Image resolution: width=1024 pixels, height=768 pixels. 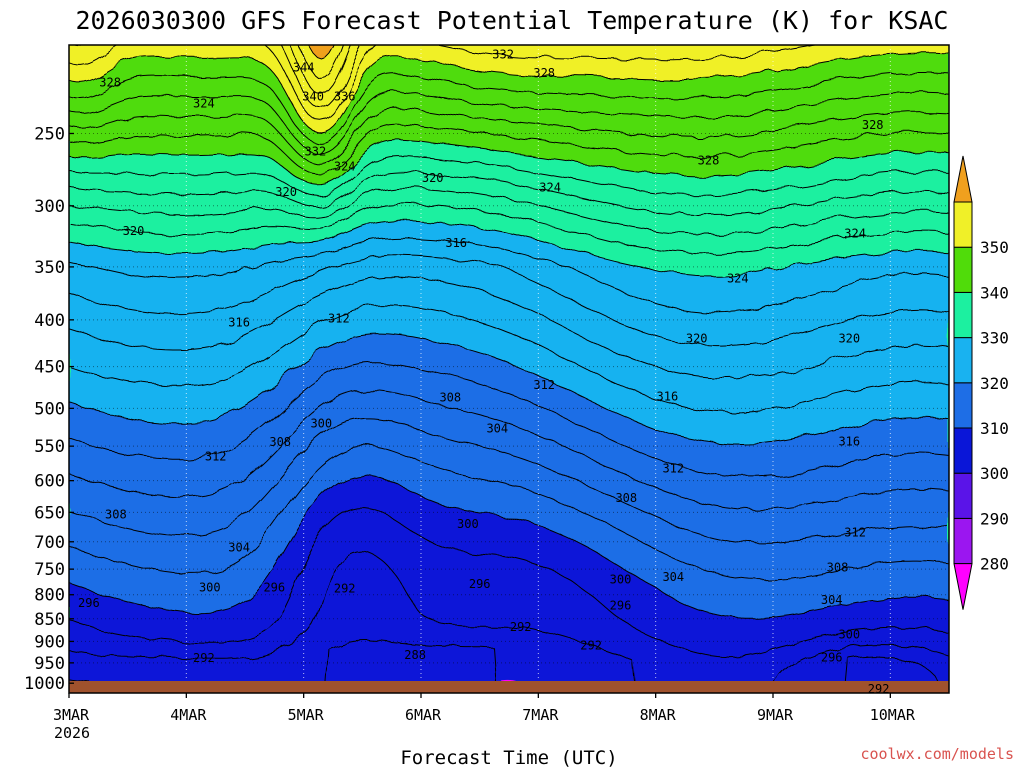 What do you see at coordinates (963, 179) in the screenshot?
I see `colorbar-top-arrow` at bounding box center [963, 179].